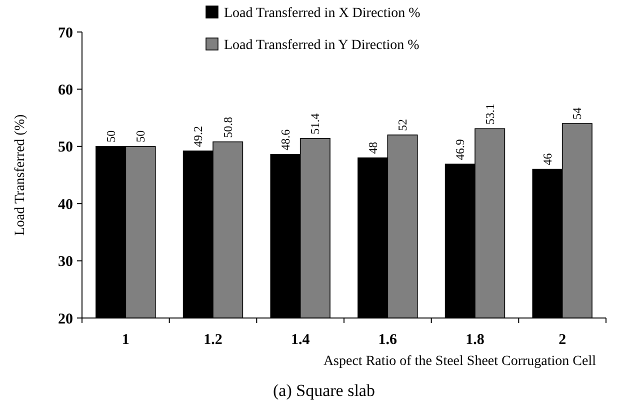 This screenshot has height=416, width=618. Describe the element at coordinates (460, 149) in the screenshot. I see `data-label: 46.9` at that location.